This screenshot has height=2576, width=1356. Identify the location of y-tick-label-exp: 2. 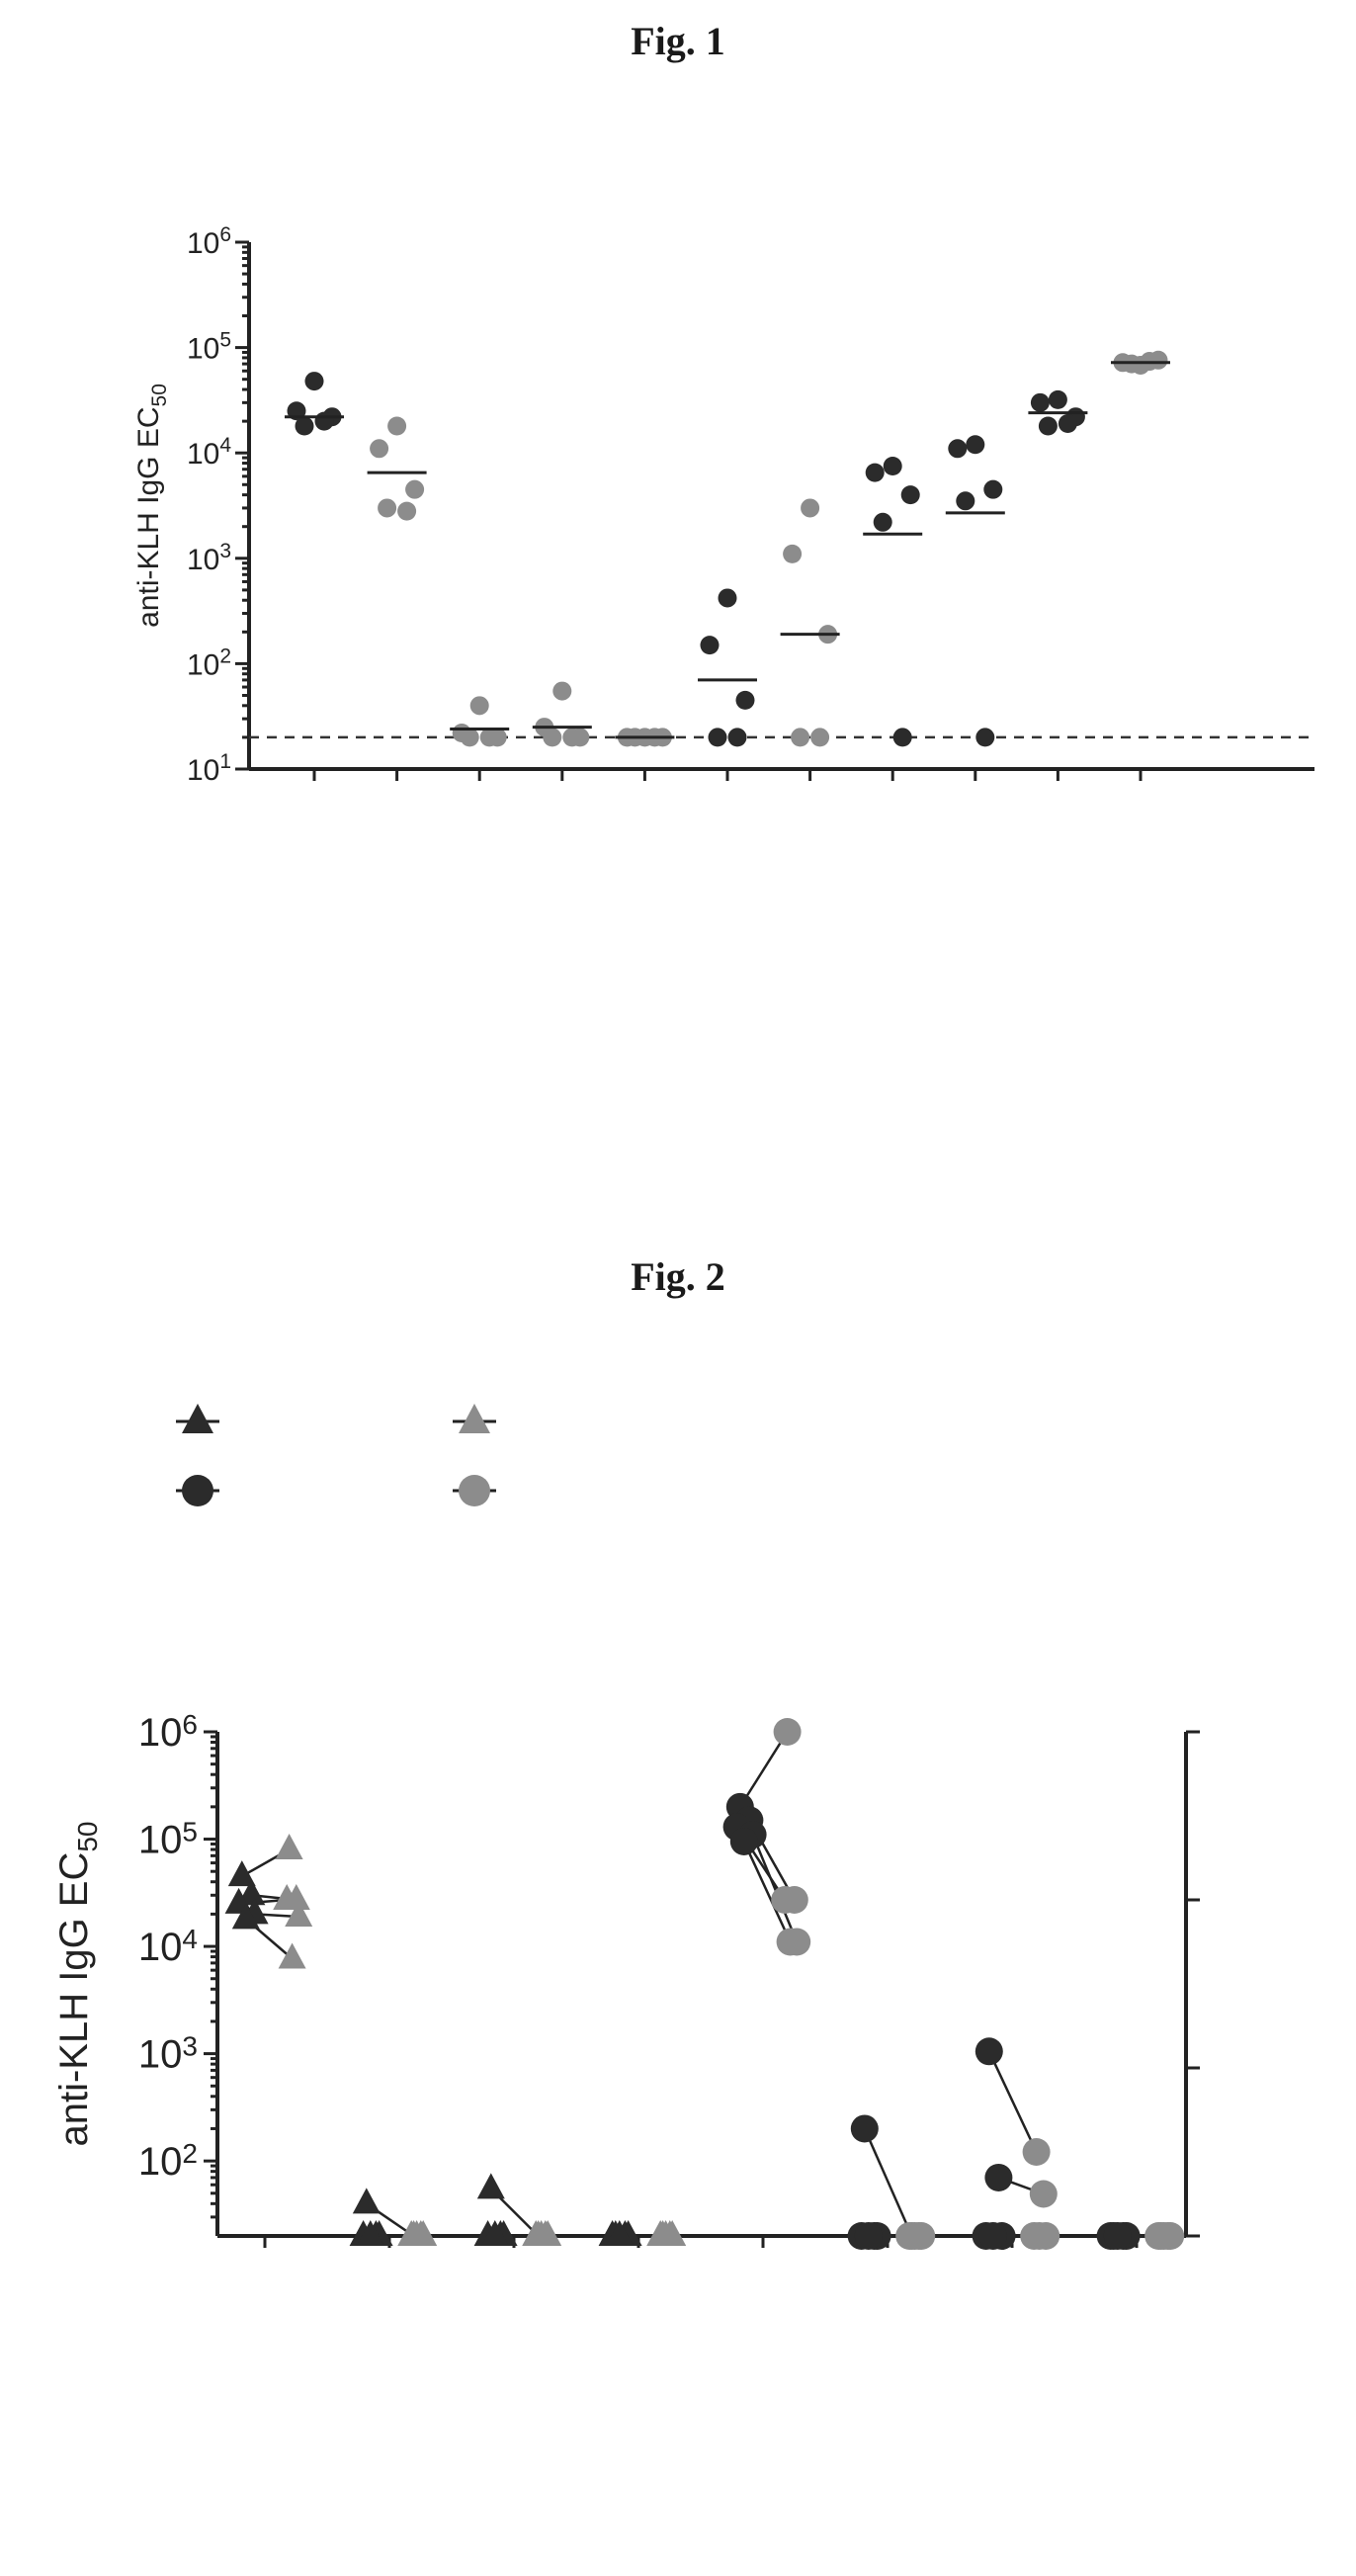
(190, 2153).